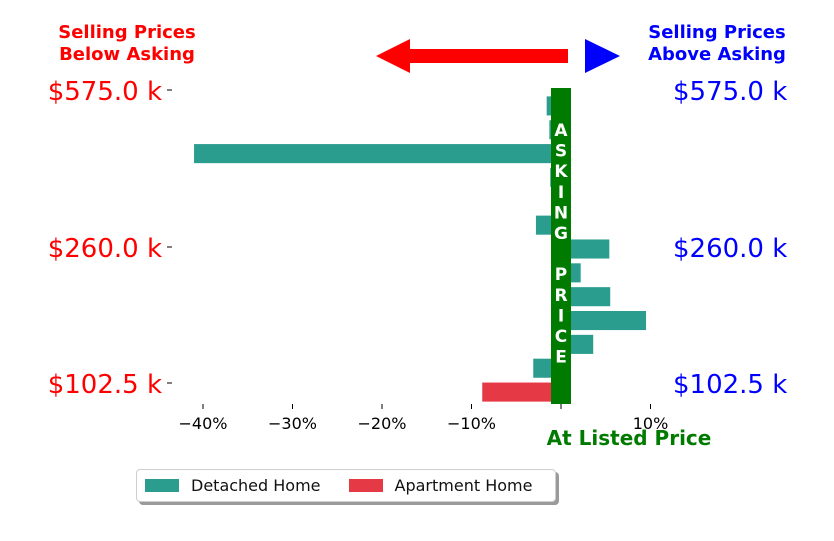 The width and height of the screenshot is (834, 541). I want to click on arrow-left-icon, so click(472, 56).